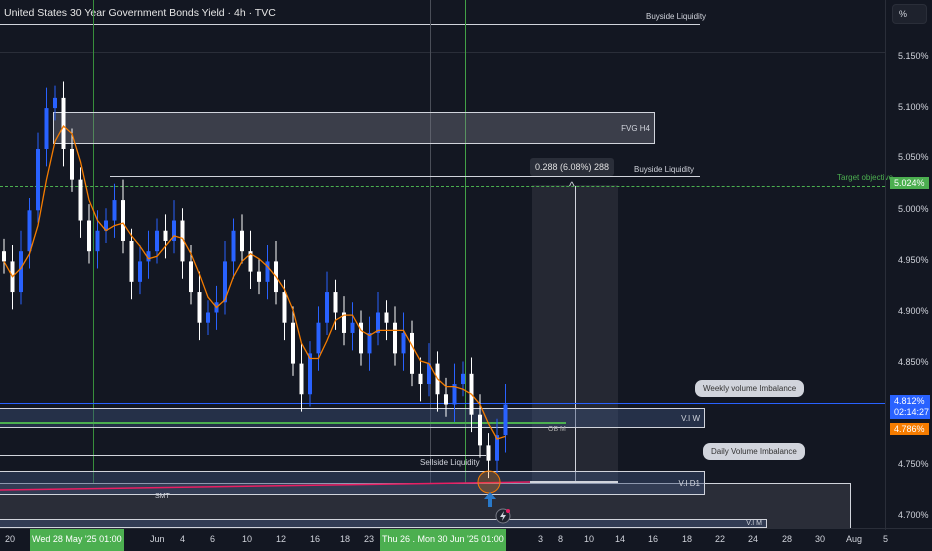 The width and height of the screenshot is (932, 551). What do you see at coordinates (354, 128) in the screenshot?
I see `fvg-h4-box: FVG H4` at bounding box center [354, 128].